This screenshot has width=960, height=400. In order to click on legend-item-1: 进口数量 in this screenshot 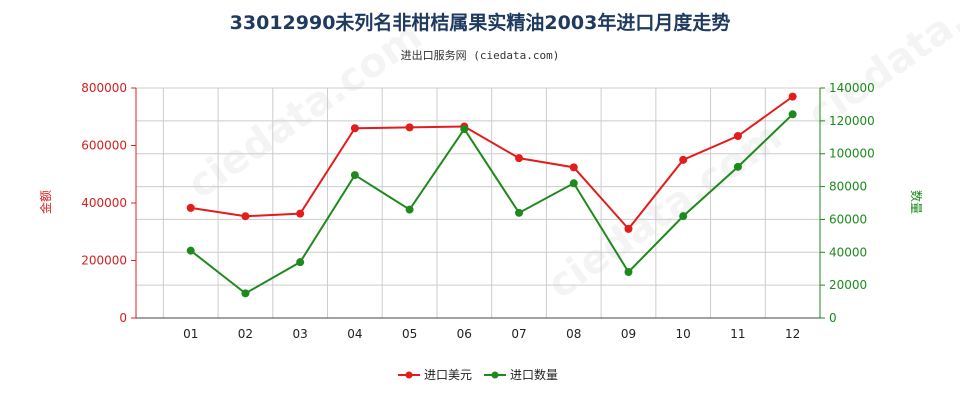, I will do `click(521, 374)`.